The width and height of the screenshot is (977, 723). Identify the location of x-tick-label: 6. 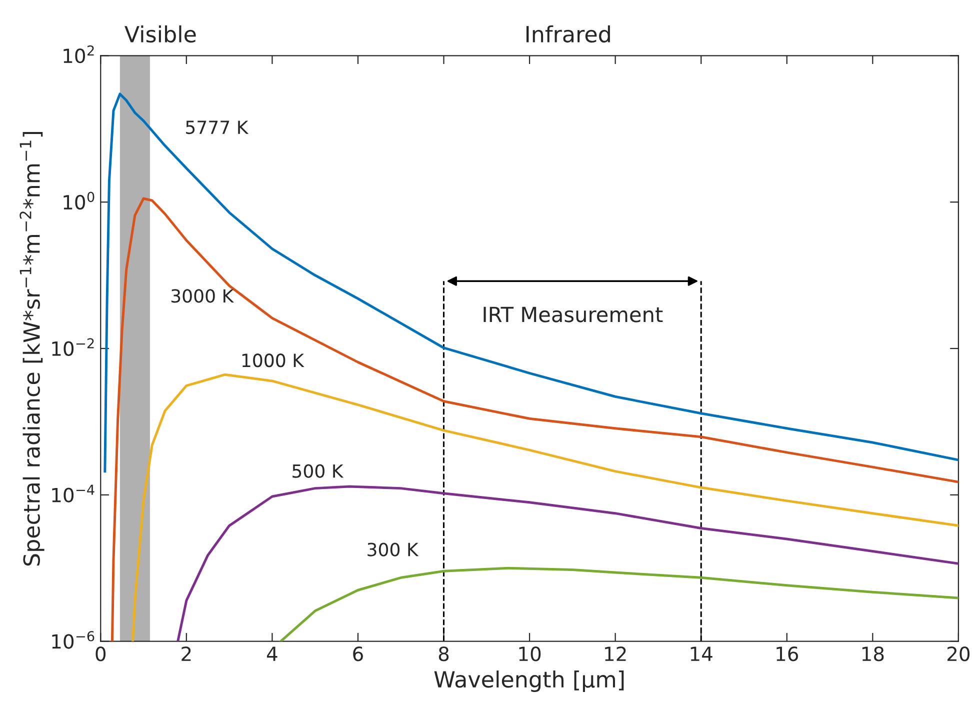
(358, 654).